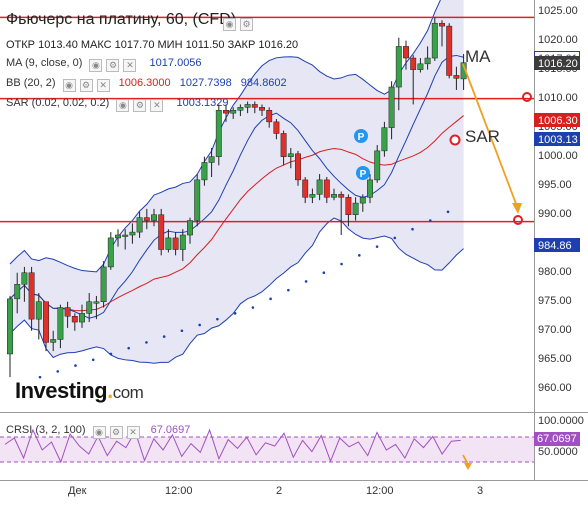  I want to click on price-tick-label: 990.00, so click(555, 213).